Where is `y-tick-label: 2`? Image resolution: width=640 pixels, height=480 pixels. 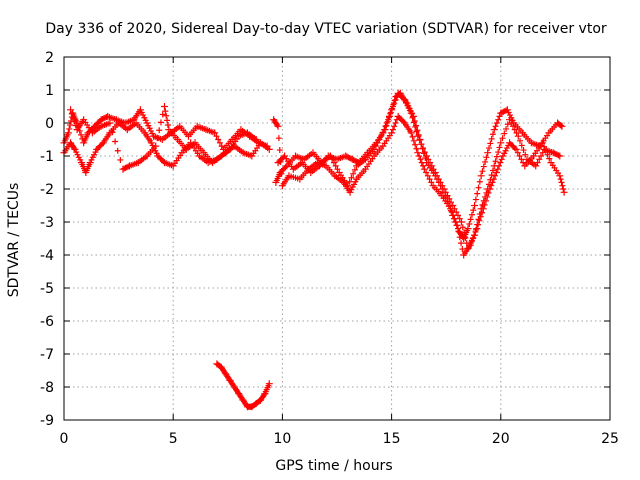
y-tick-label: 2 is located at coordinates (49, 58).